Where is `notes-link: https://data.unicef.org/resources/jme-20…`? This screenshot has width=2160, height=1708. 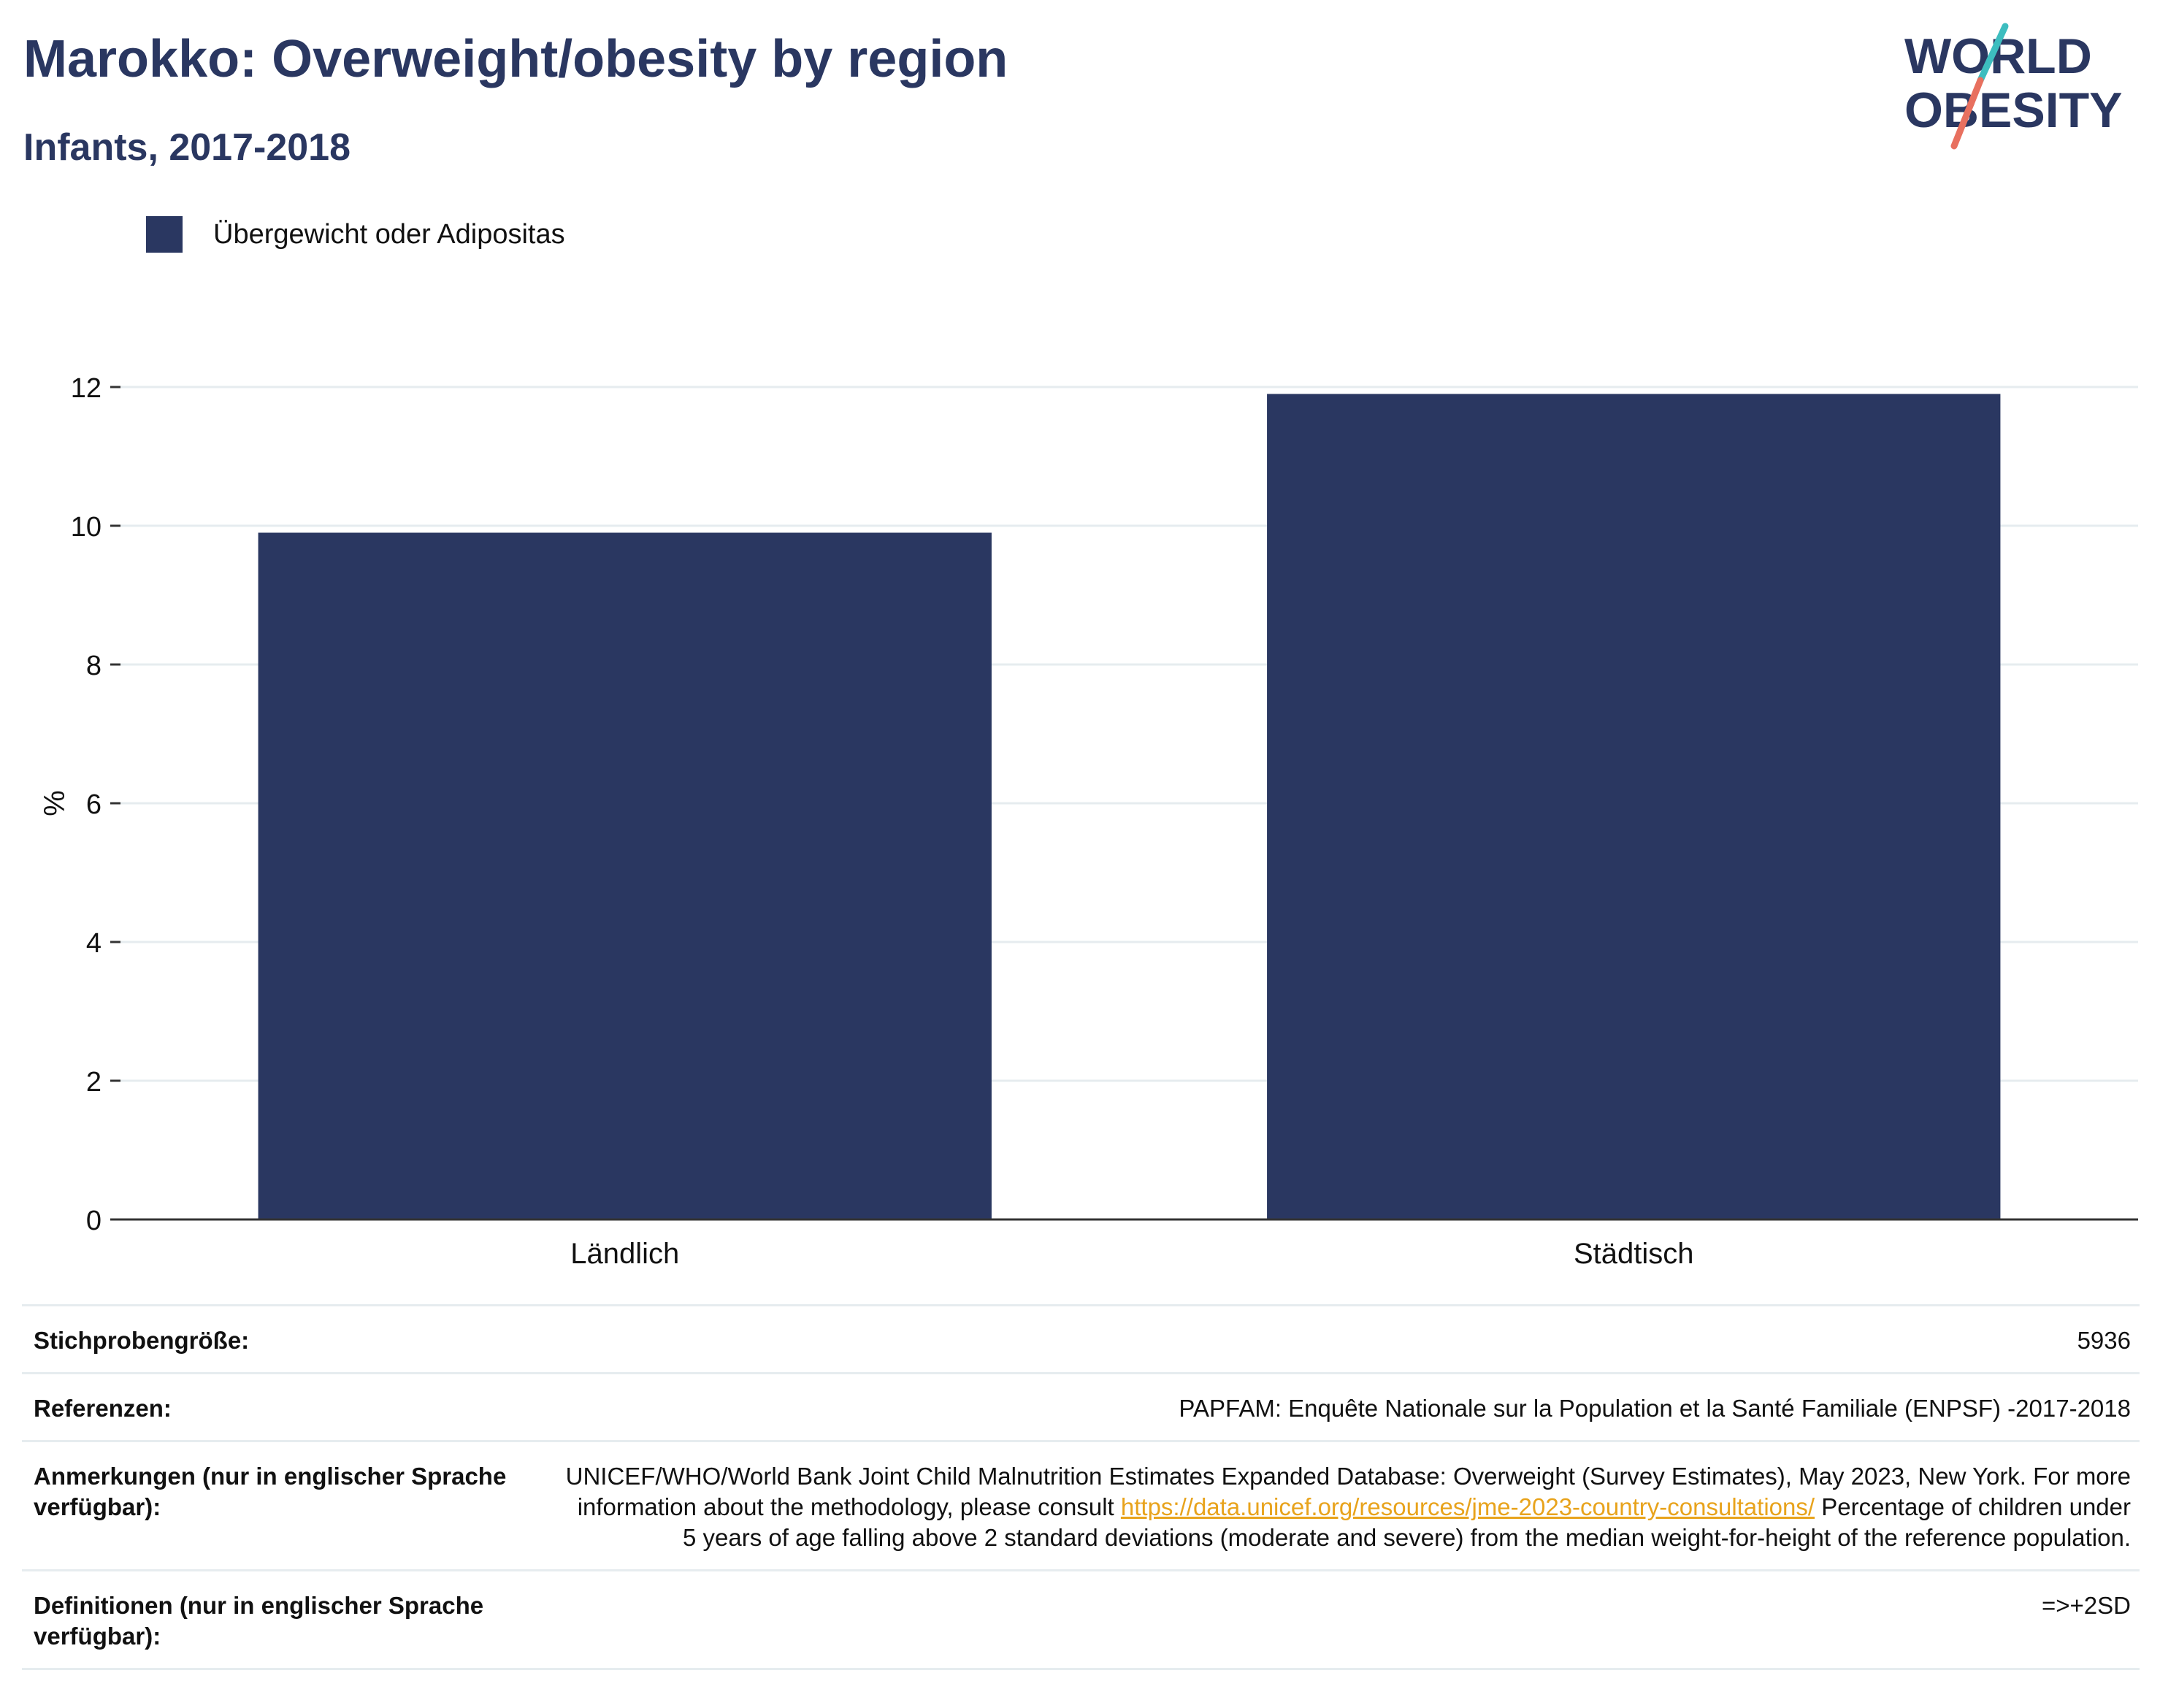 notes-link: https://data.unicef.org/resources/jme-20… is located at coordinates (1467, 1506).